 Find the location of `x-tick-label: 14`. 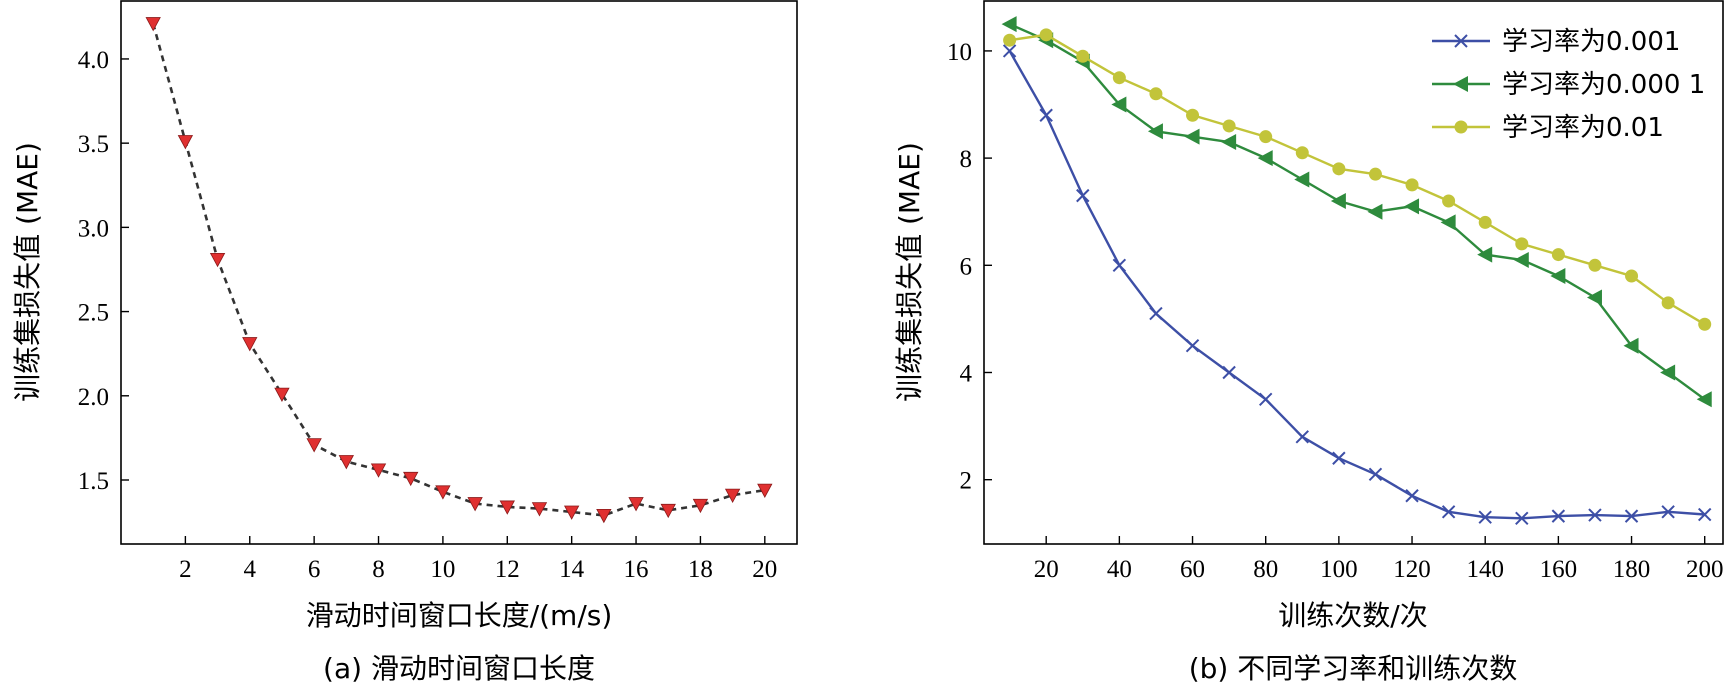

x-tick-label: 14 is located at coordinates (572, 569).